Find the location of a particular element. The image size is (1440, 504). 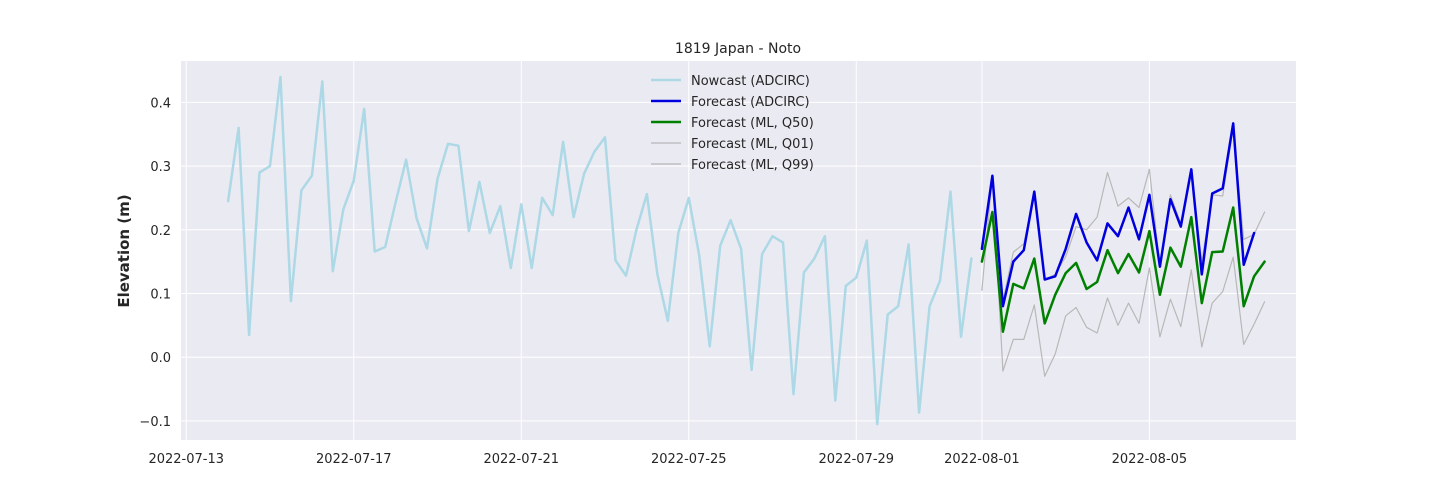

x-tick-label: 2022-08-01 is located at coordinates (982, 459).